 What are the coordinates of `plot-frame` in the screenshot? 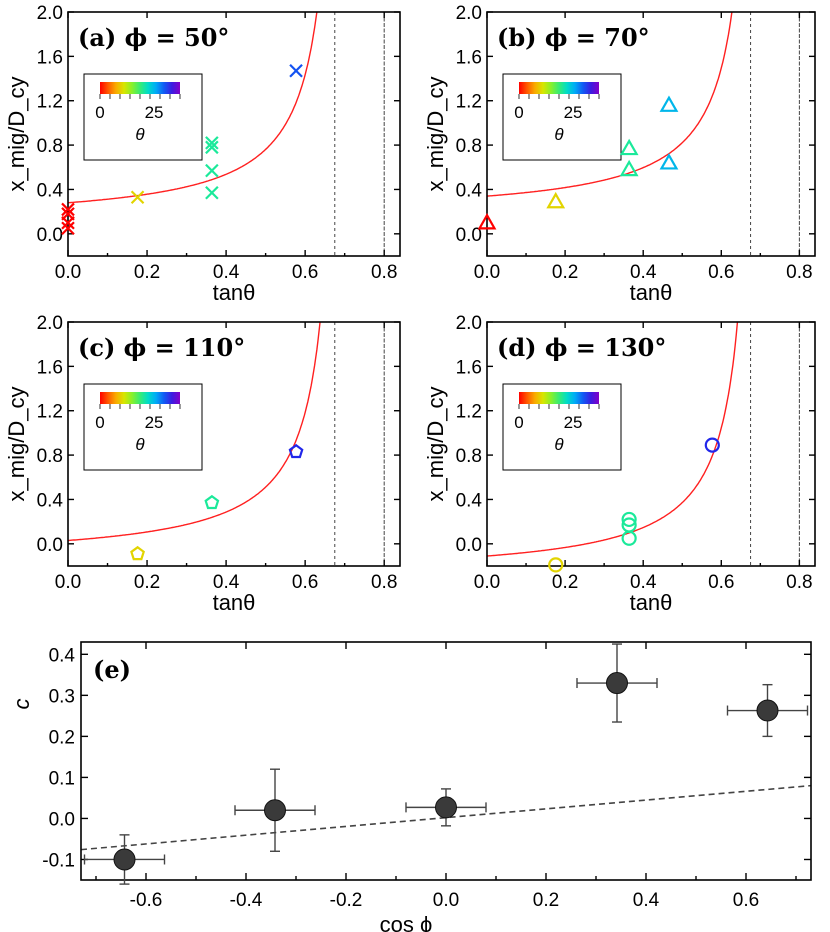 It's located at (234, 444).